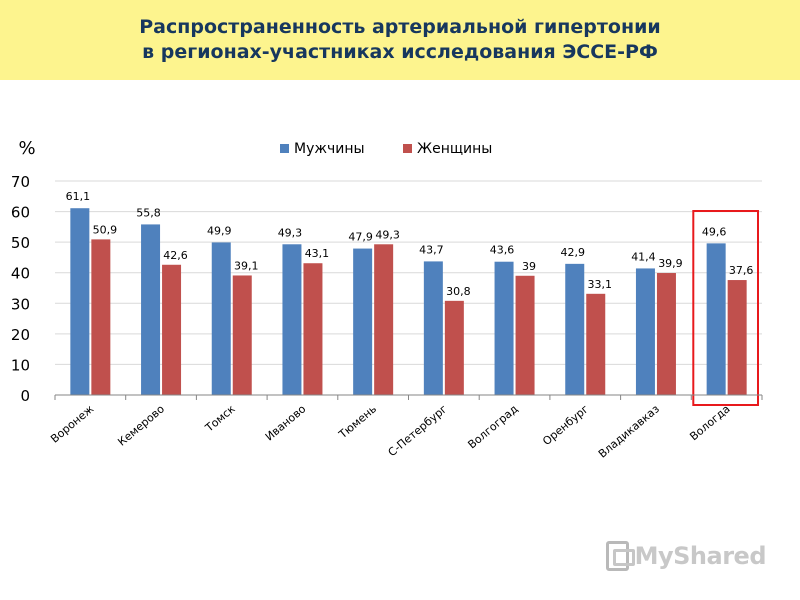 The height and width of the screenshot is (600, 800). Describe the element at coordinates (431, 249) in the screenshot. I see `data-label-male: 43,7` at that location.